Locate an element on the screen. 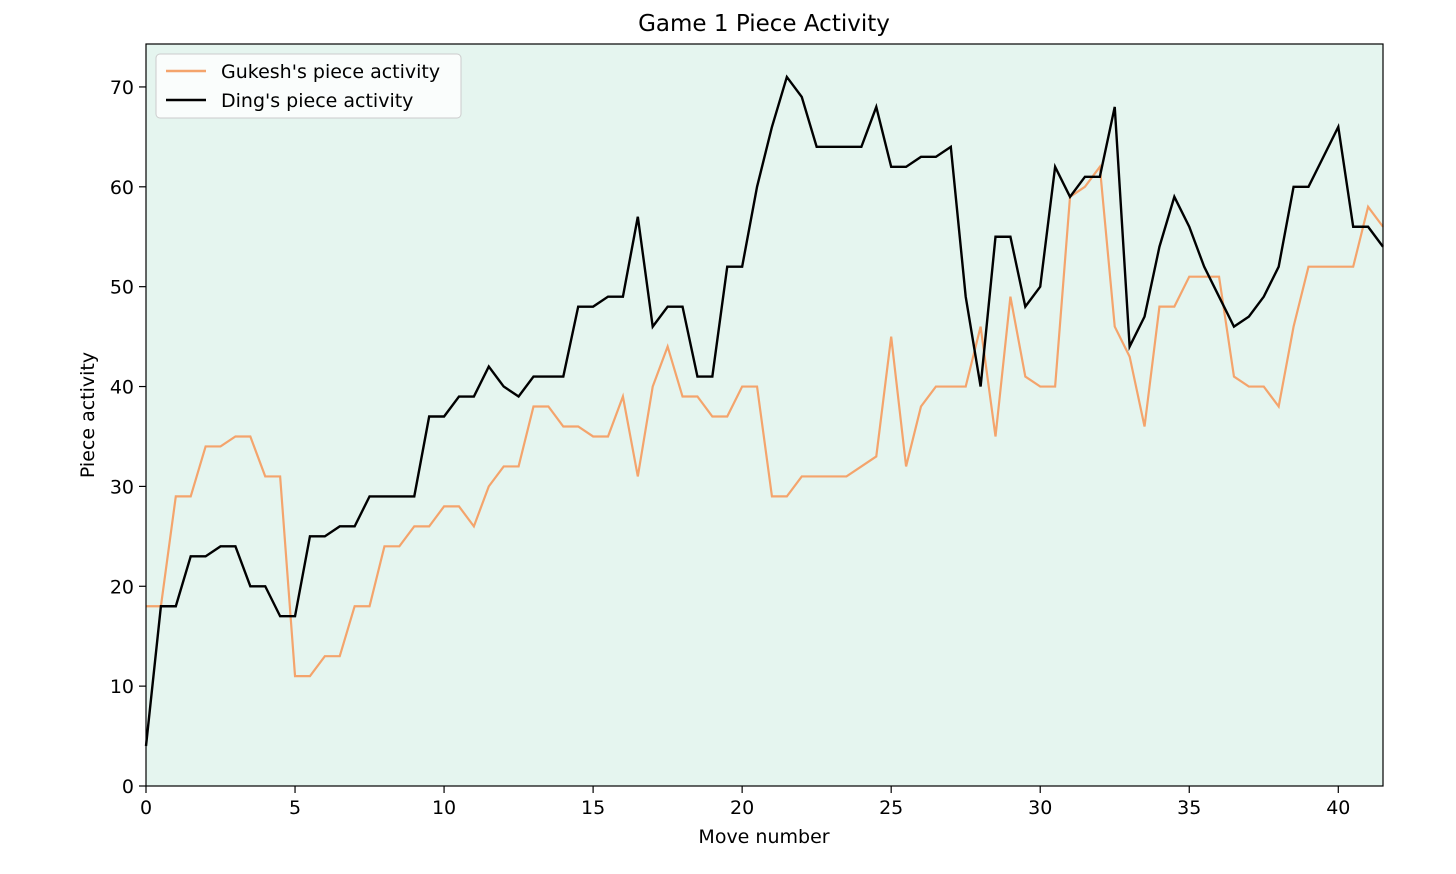  y-tick-label: 20 is located at coordinates (122, 587).